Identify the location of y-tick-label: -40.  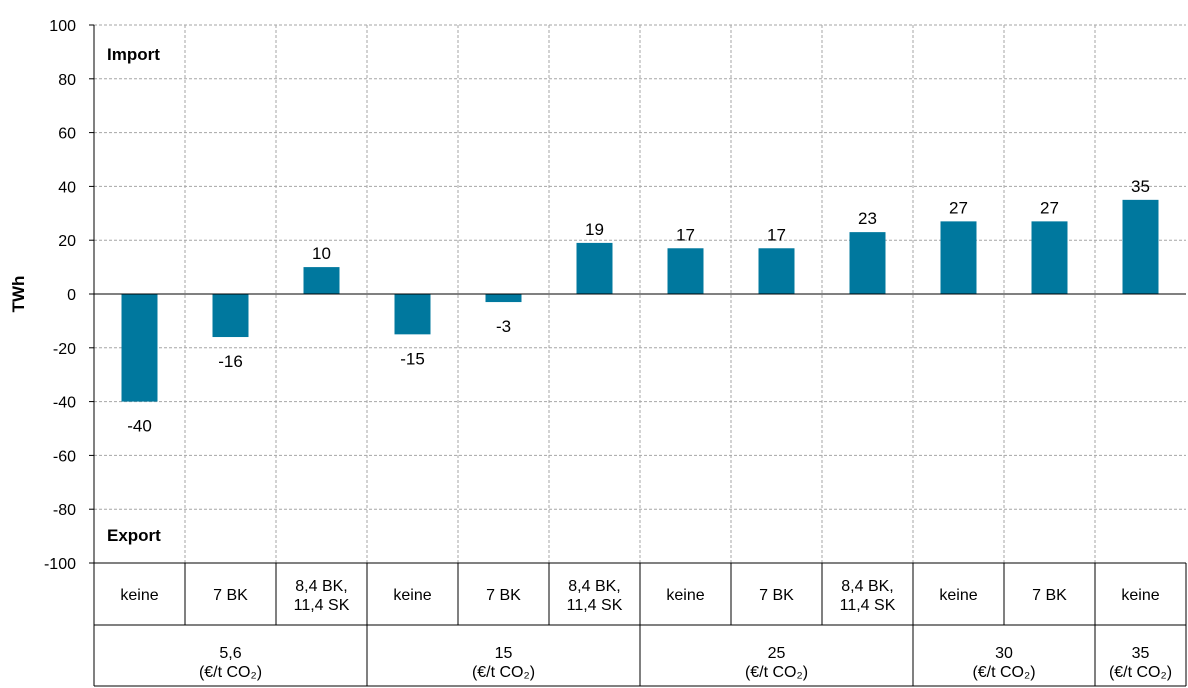
(64, 403).